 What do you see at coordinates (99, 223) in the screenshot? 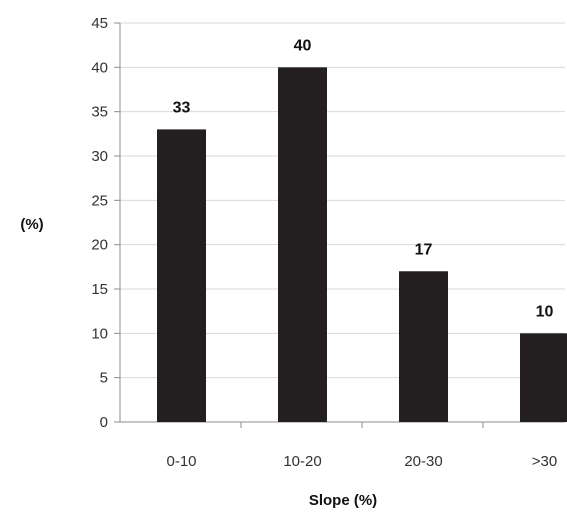
I see `y-tick-labels: 0 5 10 15 20 25 30 35 40 45` at bounding box center [99, 223].